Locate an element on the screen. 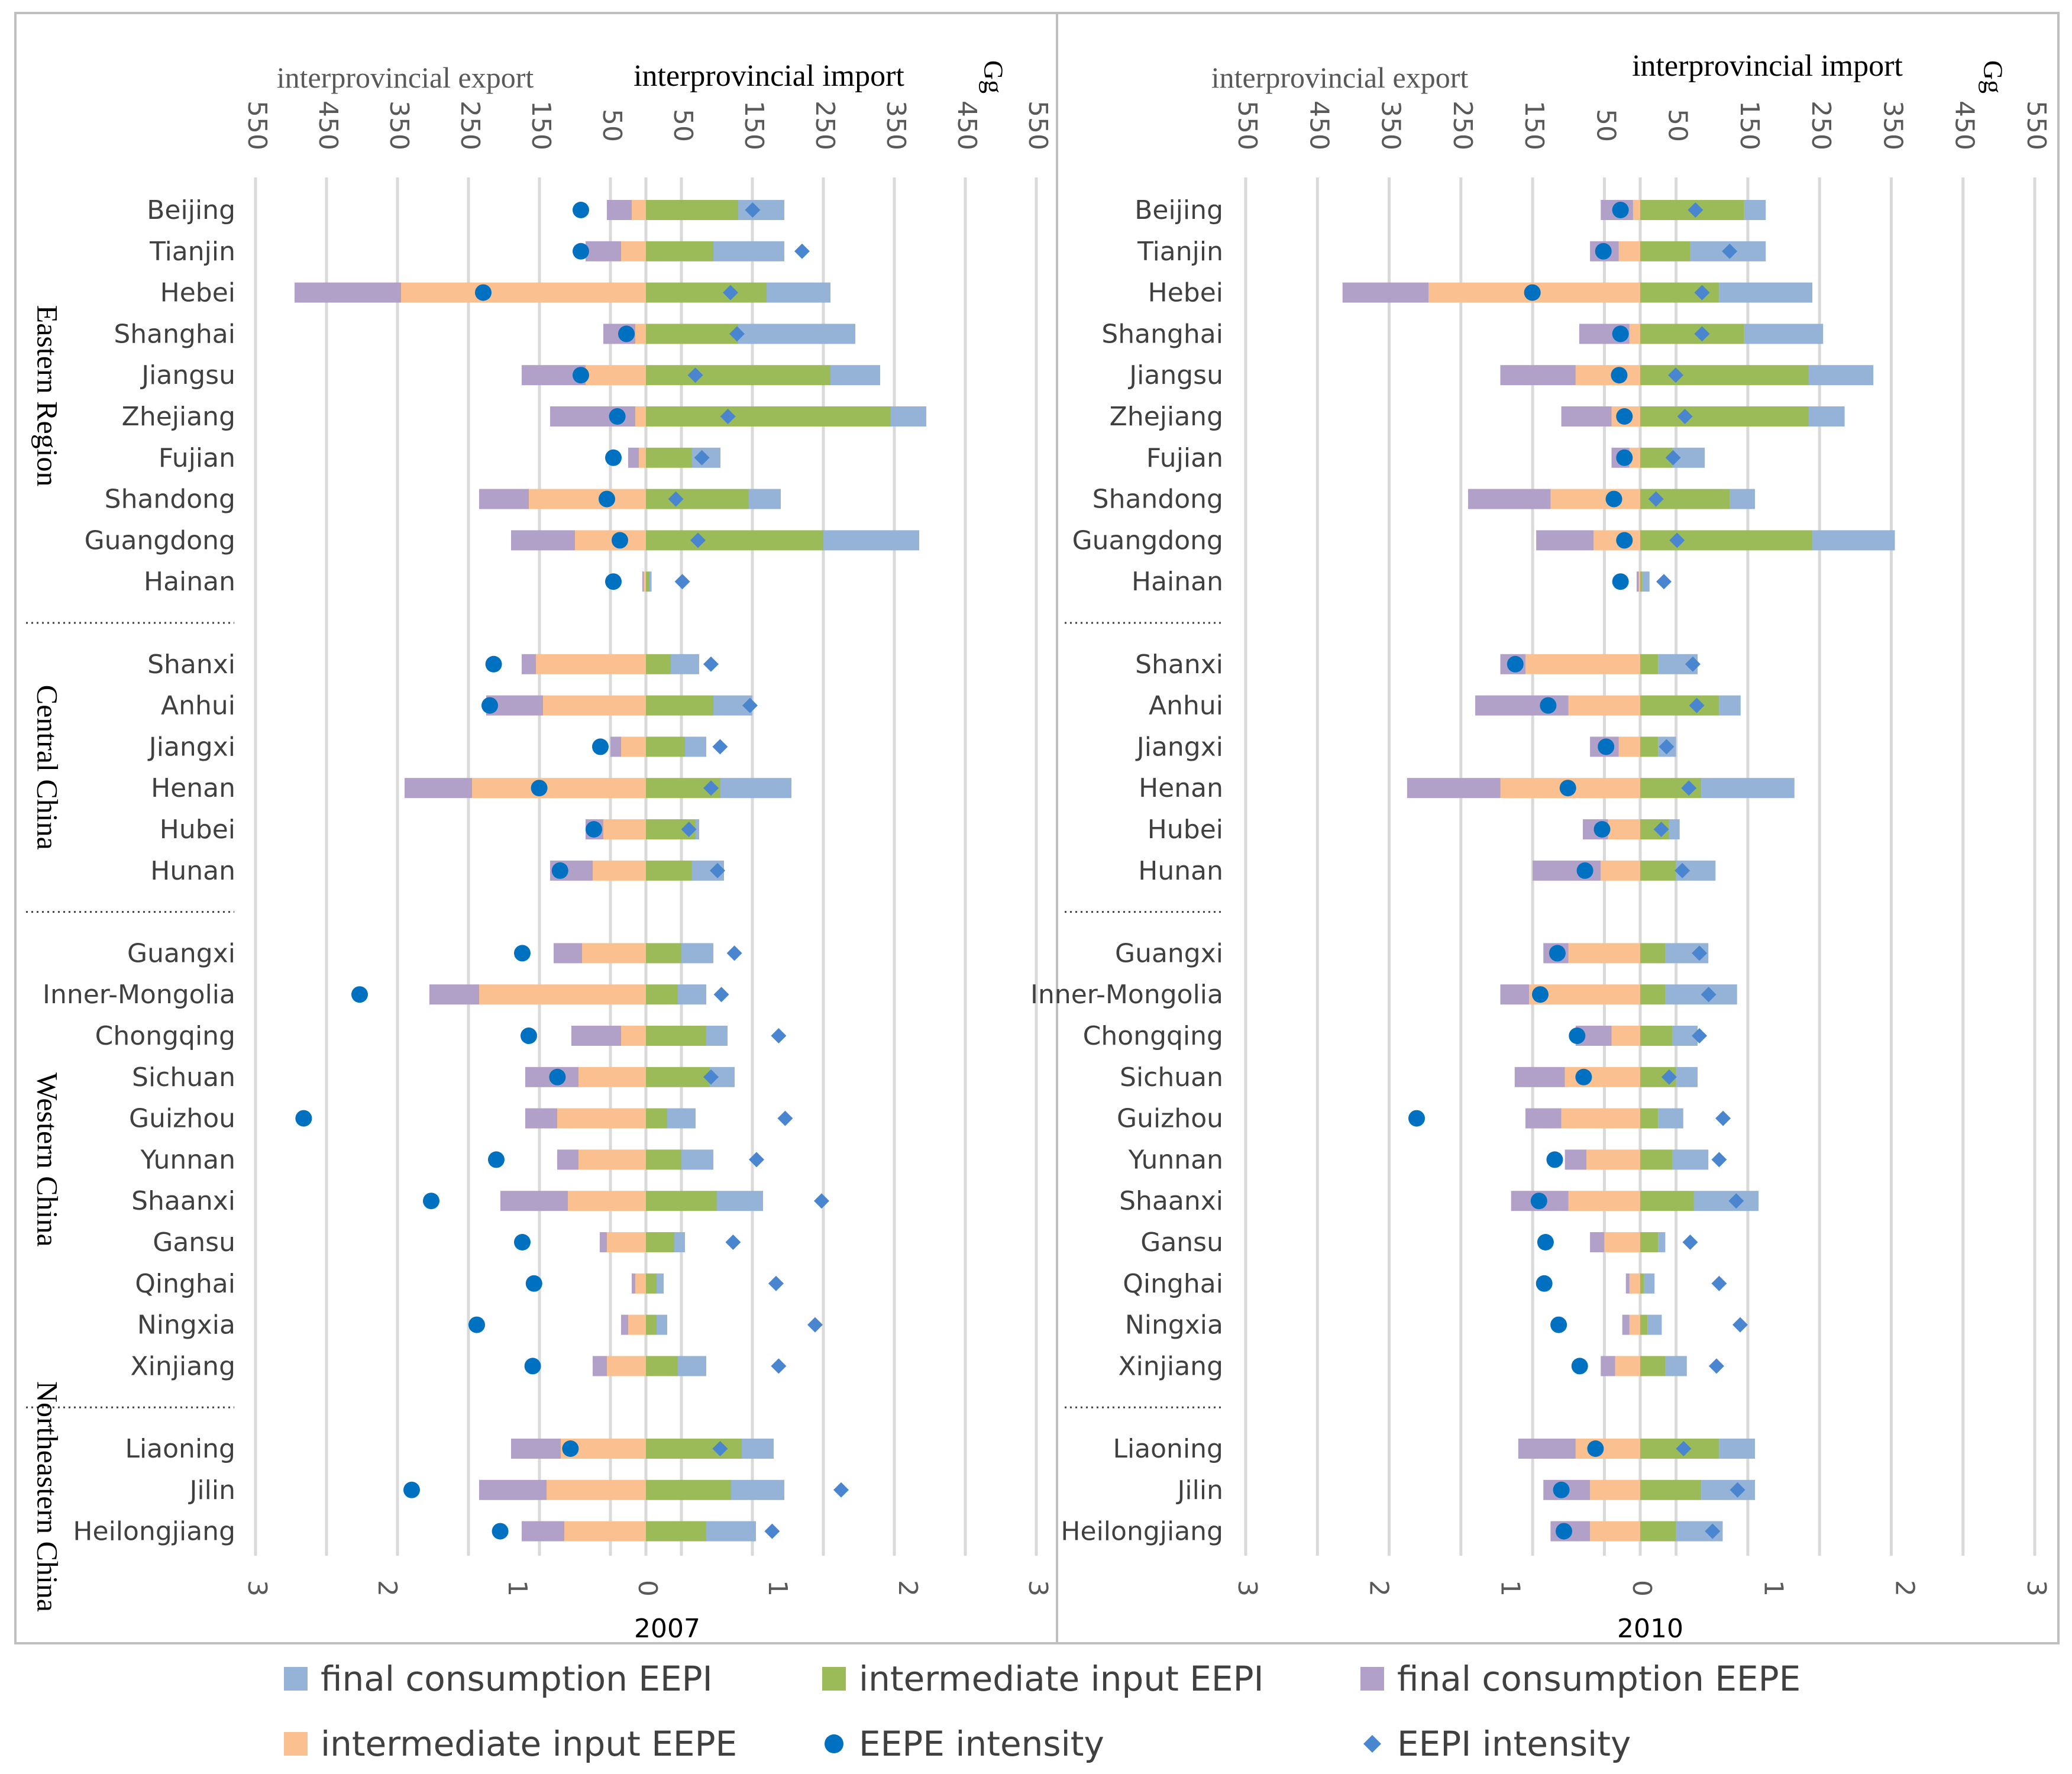 The width and height of the screenshot is (2072, 1774). province-label: Shaanxi is located at coordinates (1171, 1201).